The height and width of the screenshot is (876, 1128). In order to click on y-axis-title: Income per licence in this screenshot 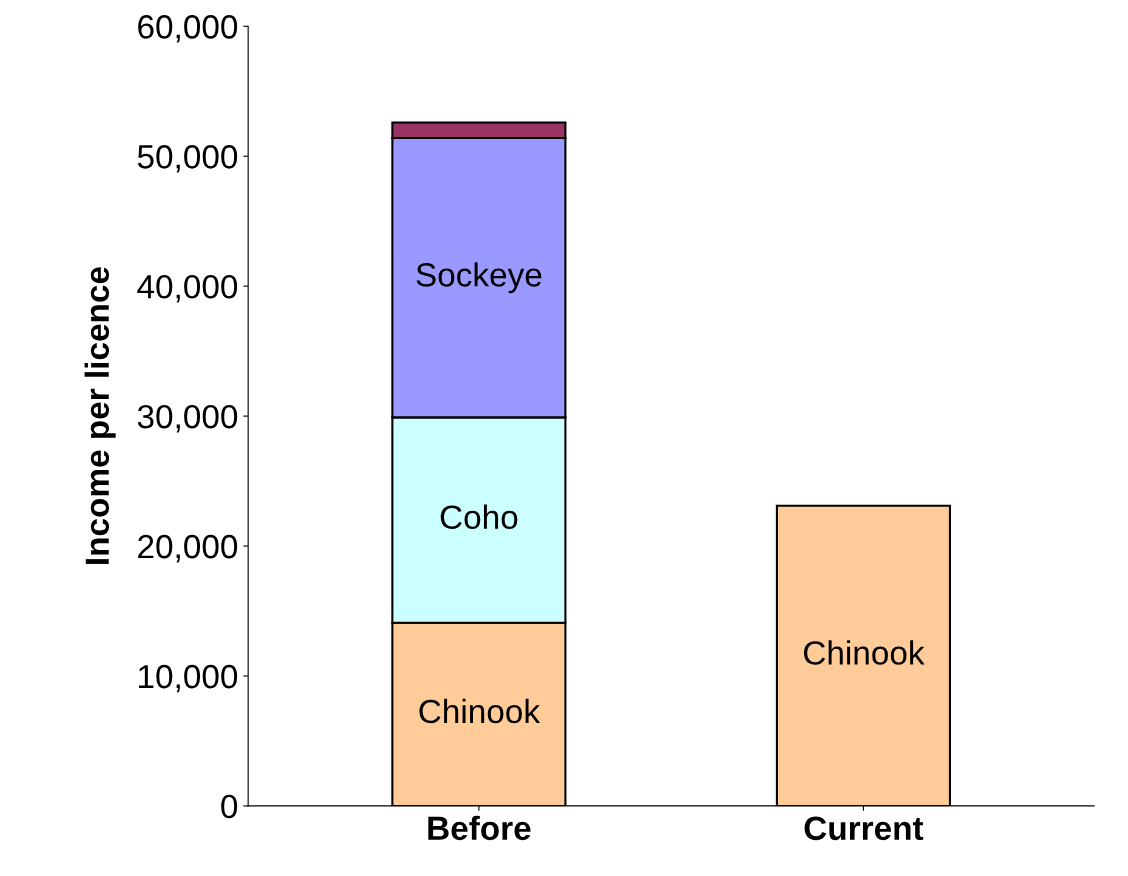, I will do `click(100, 415)`.